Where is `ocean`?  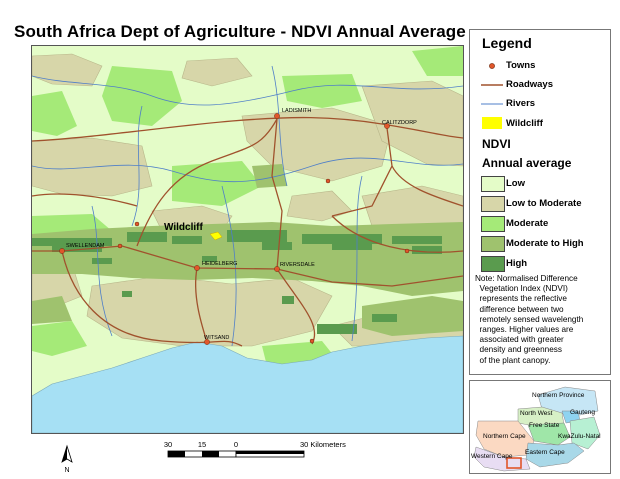
ocean is located at coordinates (247, 384).